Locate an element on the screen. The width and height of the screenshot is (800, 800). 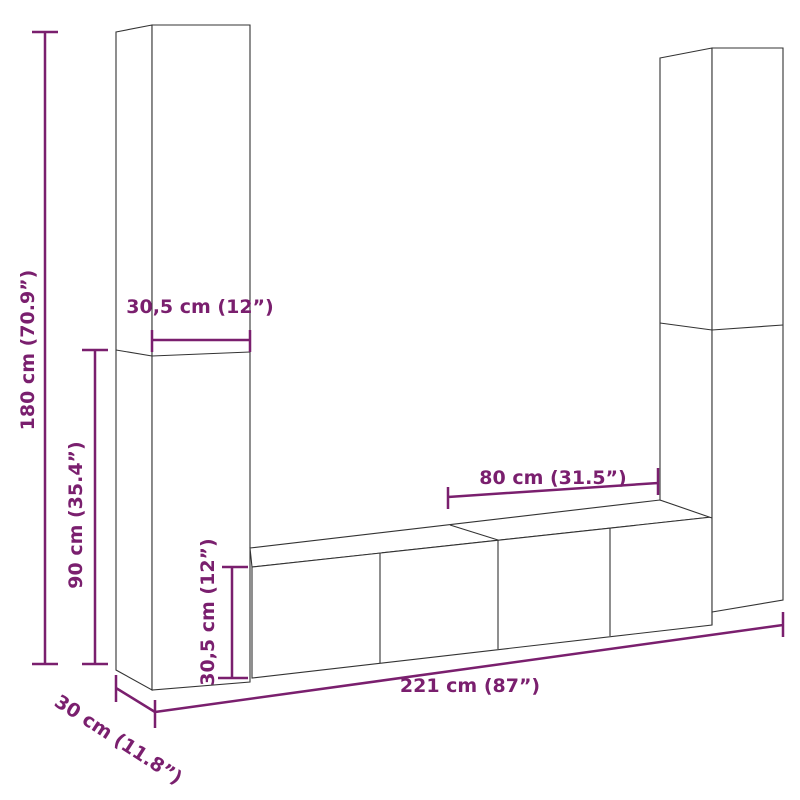
label-tall-unit-width: 30,5 cm (12”) is located at coordinates (199, 307).